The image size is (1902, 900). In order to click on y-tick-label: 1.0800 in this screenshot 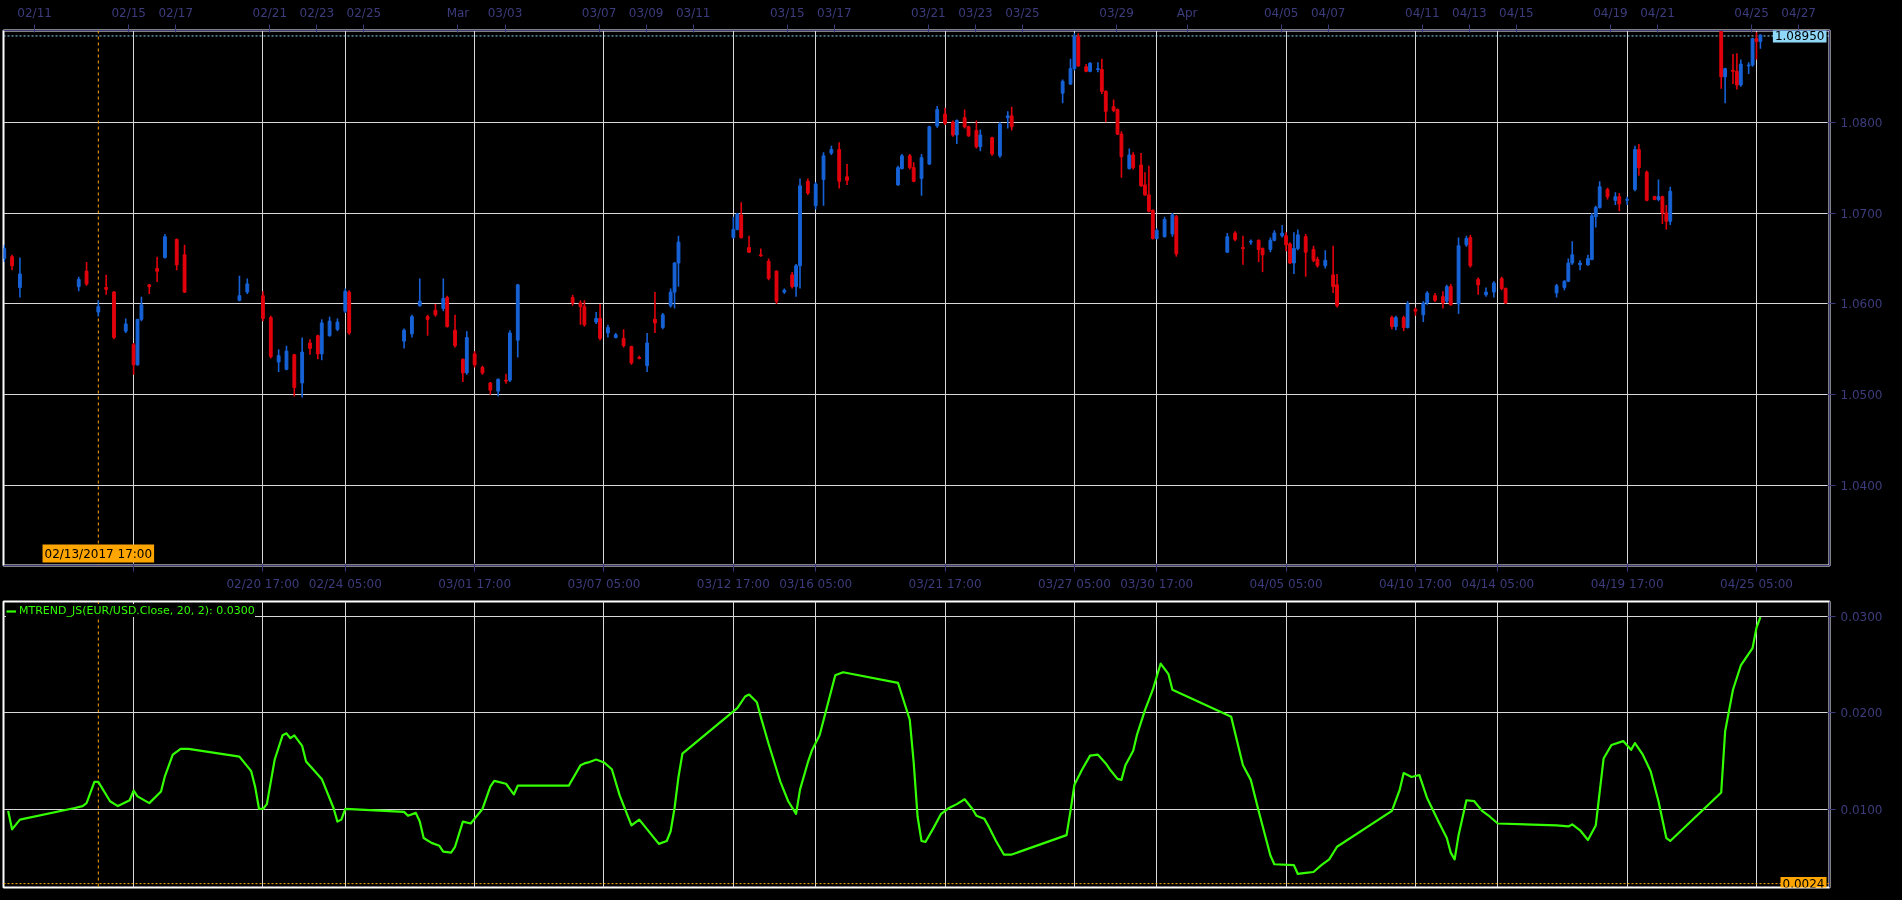, I will do `click(1861, 122)`.